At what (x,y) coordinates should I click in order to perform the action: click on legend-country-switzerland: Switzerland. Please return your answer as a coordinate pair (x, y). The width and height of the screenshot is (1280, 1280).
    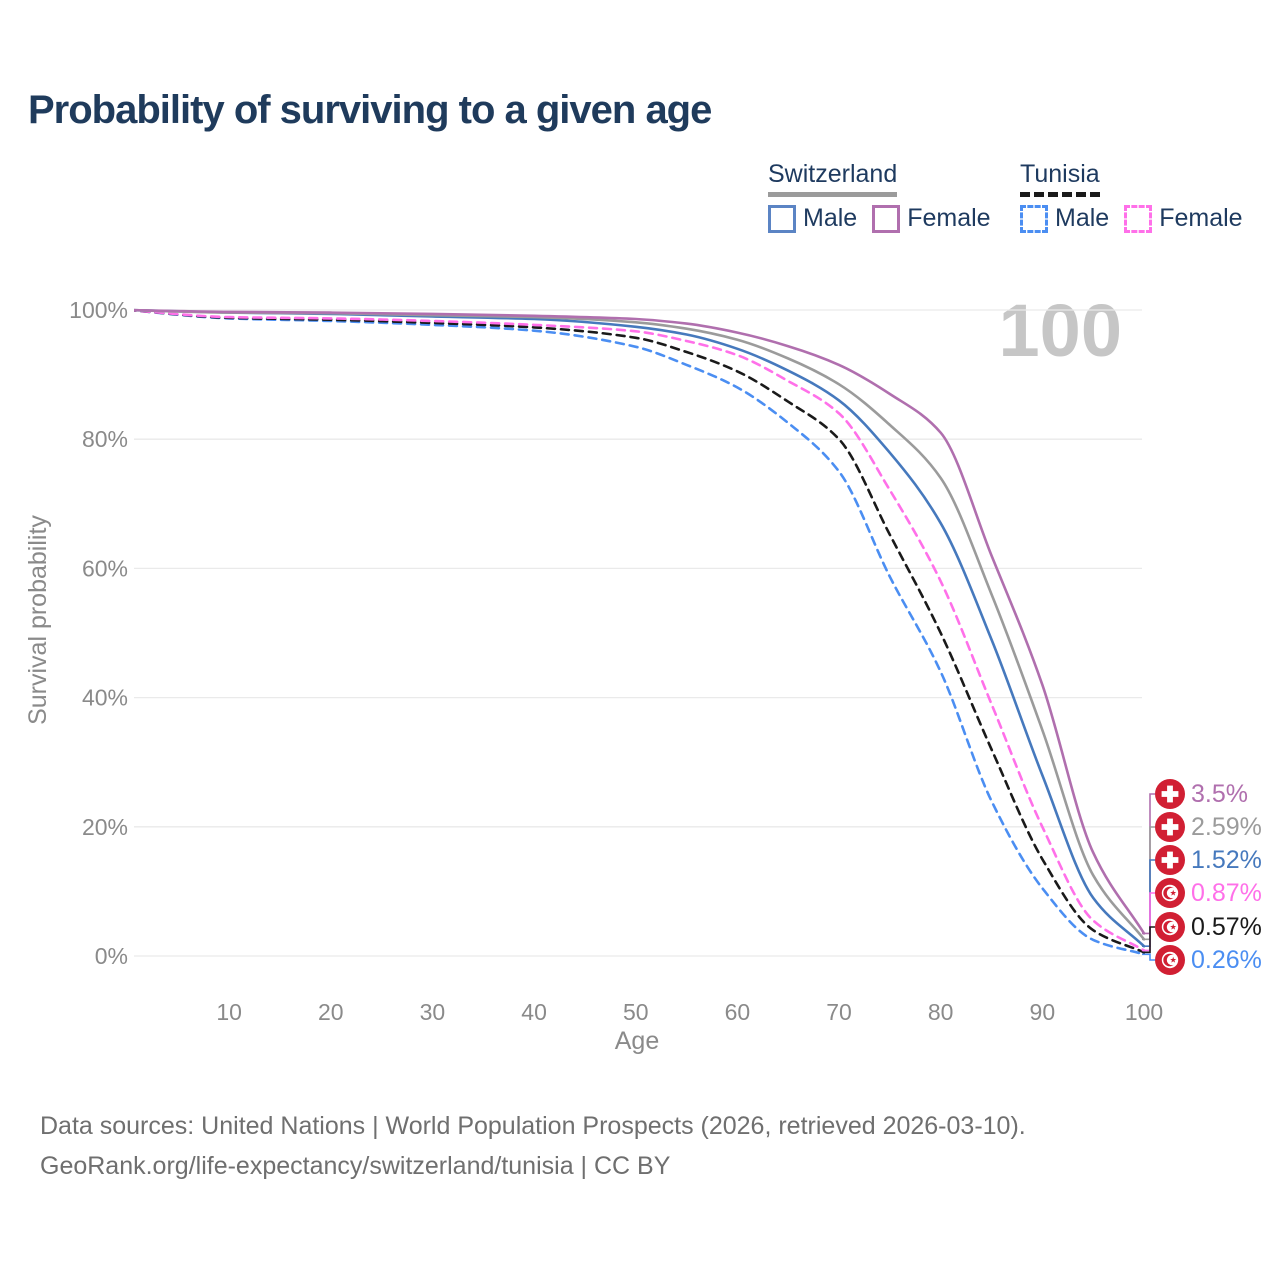
    Looking at the image, I should click on (833, 178).